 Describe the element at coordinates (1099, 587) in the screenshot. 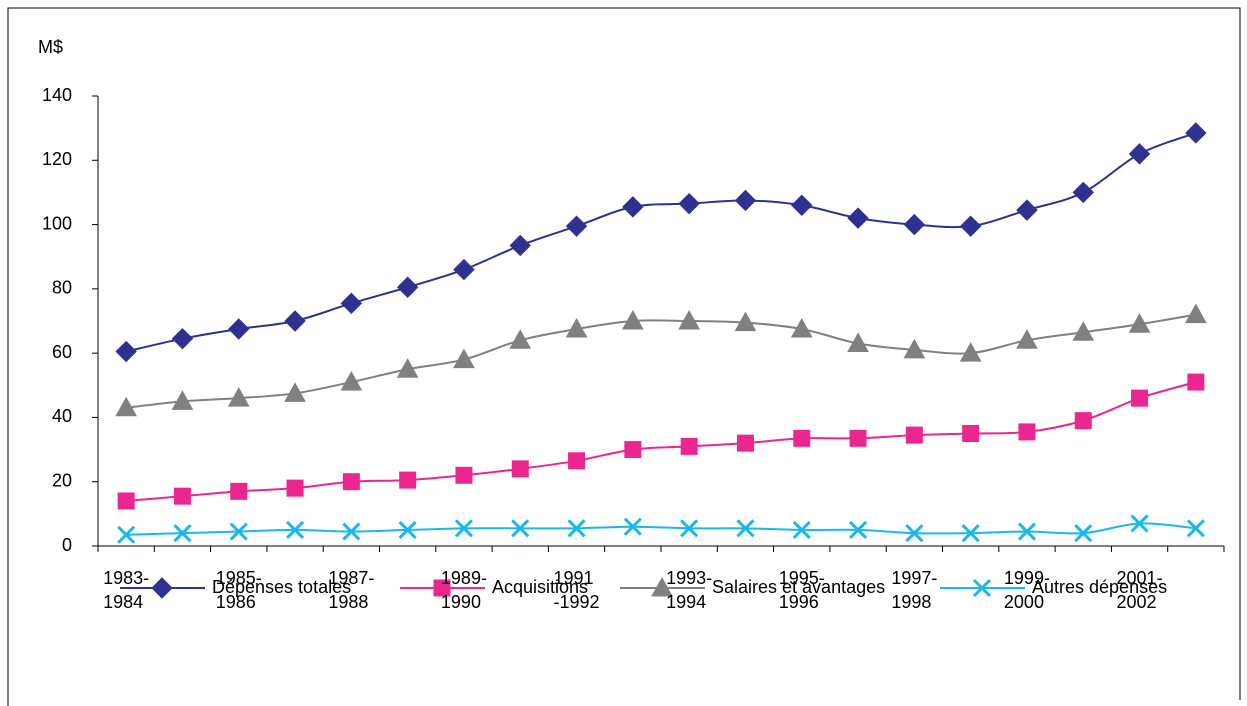

I see `legend-label: Autres dépenses` at that location.